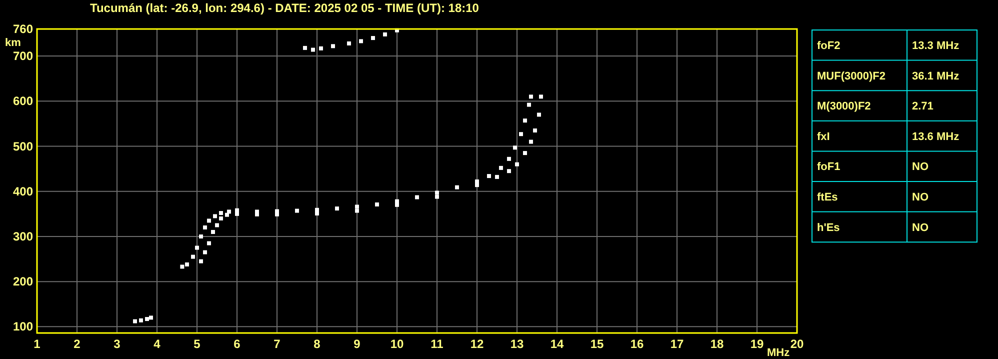 This screenshot has width=998, height=359. Describe the element at coordinates (517, 344) in the screenshot. I see `x-tick-label: 13` at that location.